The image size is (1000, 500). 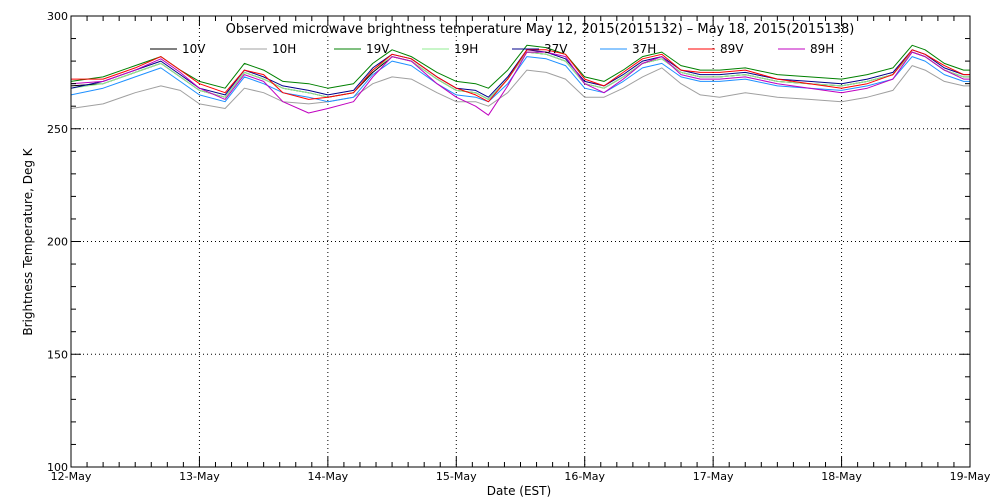 What do you see at coordinates (466, 49) in the screenshot?
I see `legend-label-19h: 19H` at bounding box center [466, 49].